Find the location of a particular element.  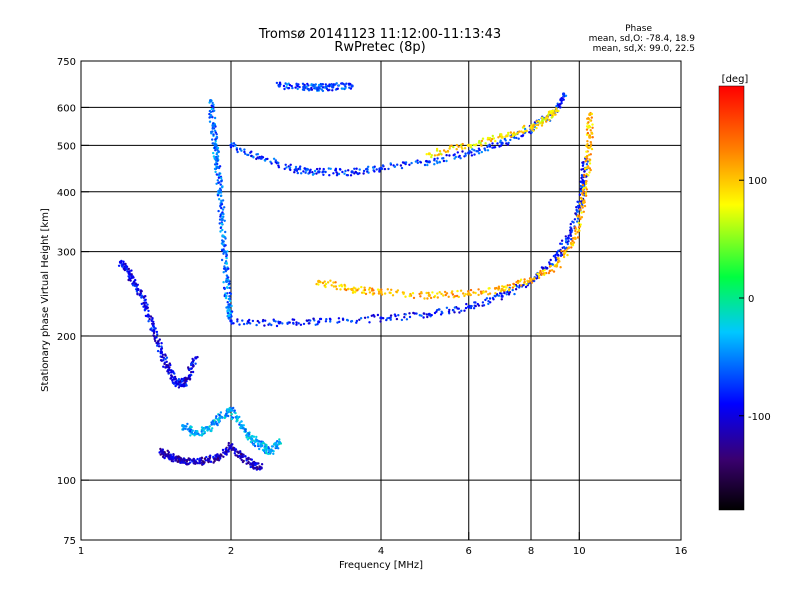

y-axis-label: Stationary phase Virtual Height [km] is located at coordinates (45, 300).